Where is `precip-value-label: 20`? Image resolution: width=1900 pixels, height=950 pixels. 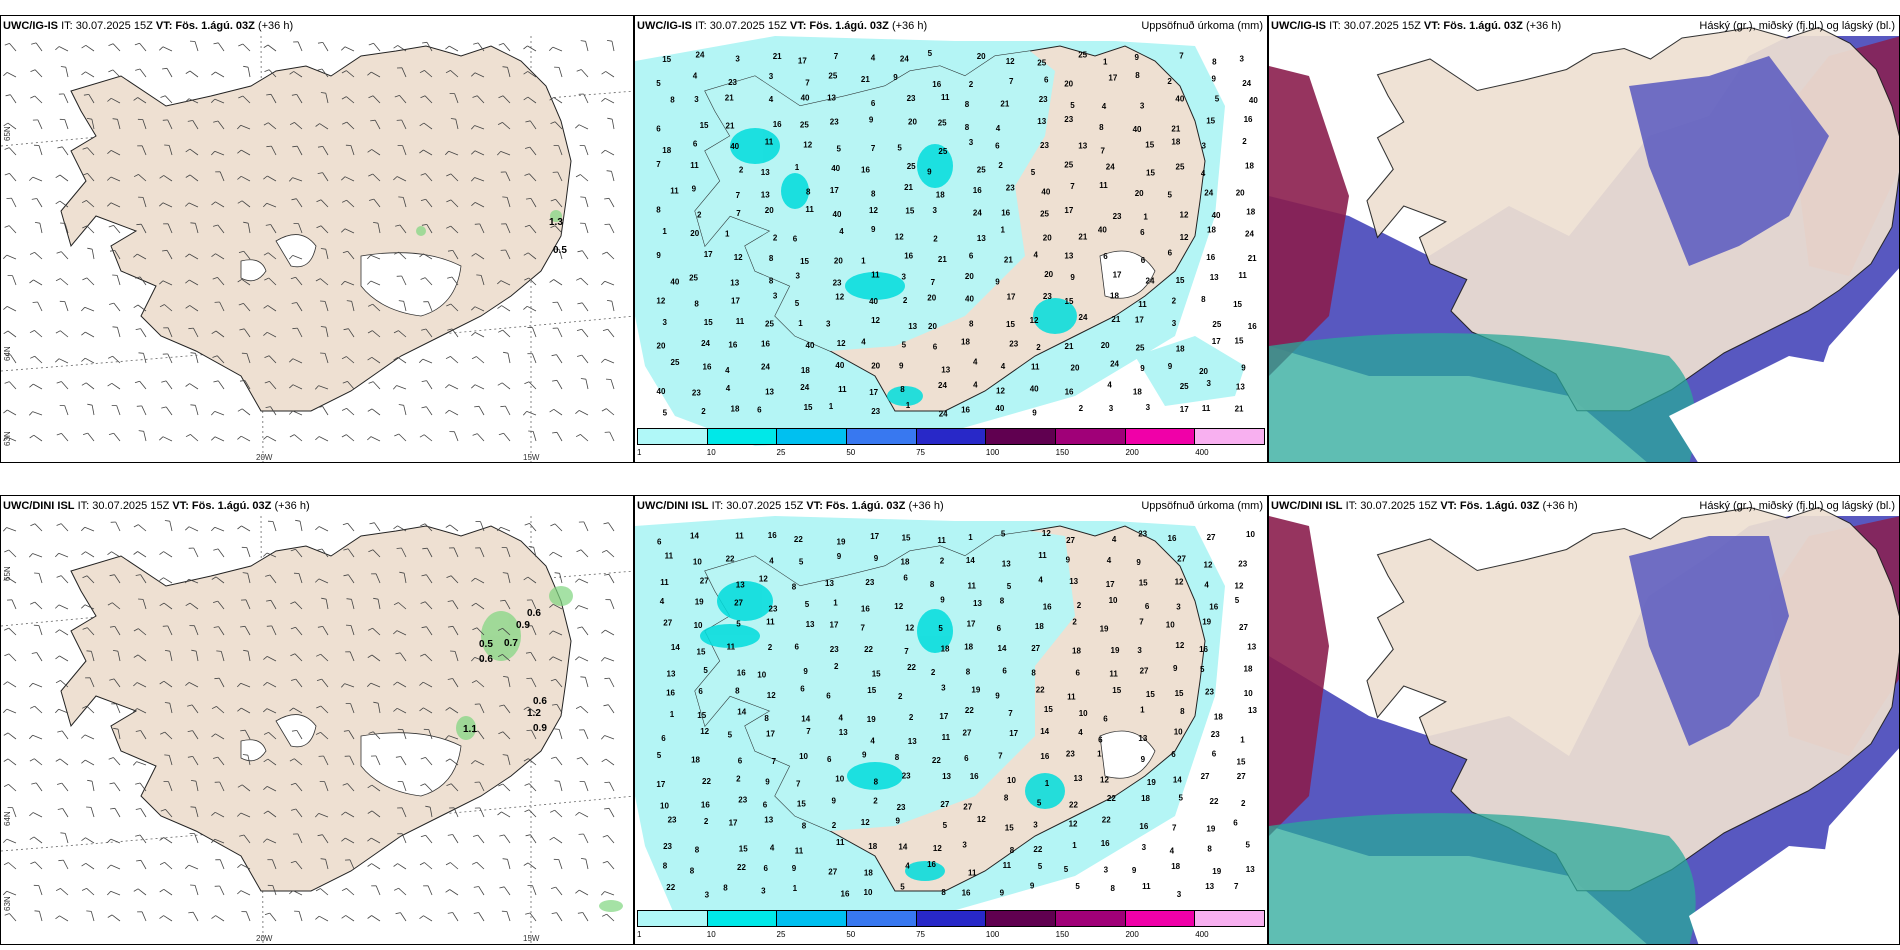
precip-value-label: 20 is located at coordinates (931, 298).